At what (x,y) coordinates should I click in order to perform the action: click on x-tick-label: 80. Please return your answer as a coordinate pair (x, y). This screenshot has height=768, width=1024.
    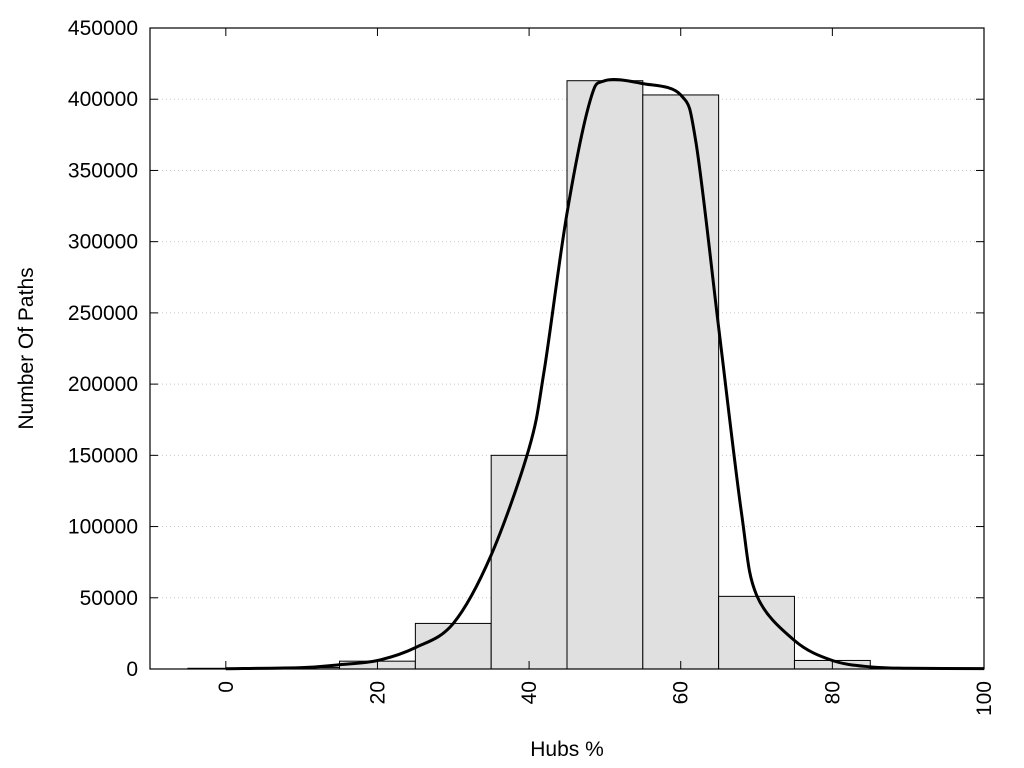
    Looking at the image, I should click on (832, 692).